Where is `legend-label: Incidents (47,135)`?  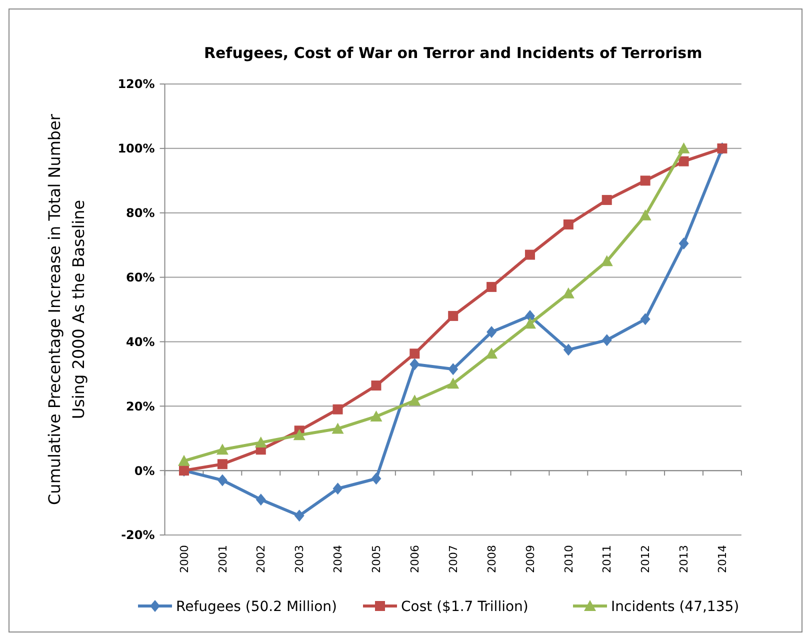 legend-label: Incidents (47,135) is located at coordinates (675, 606).